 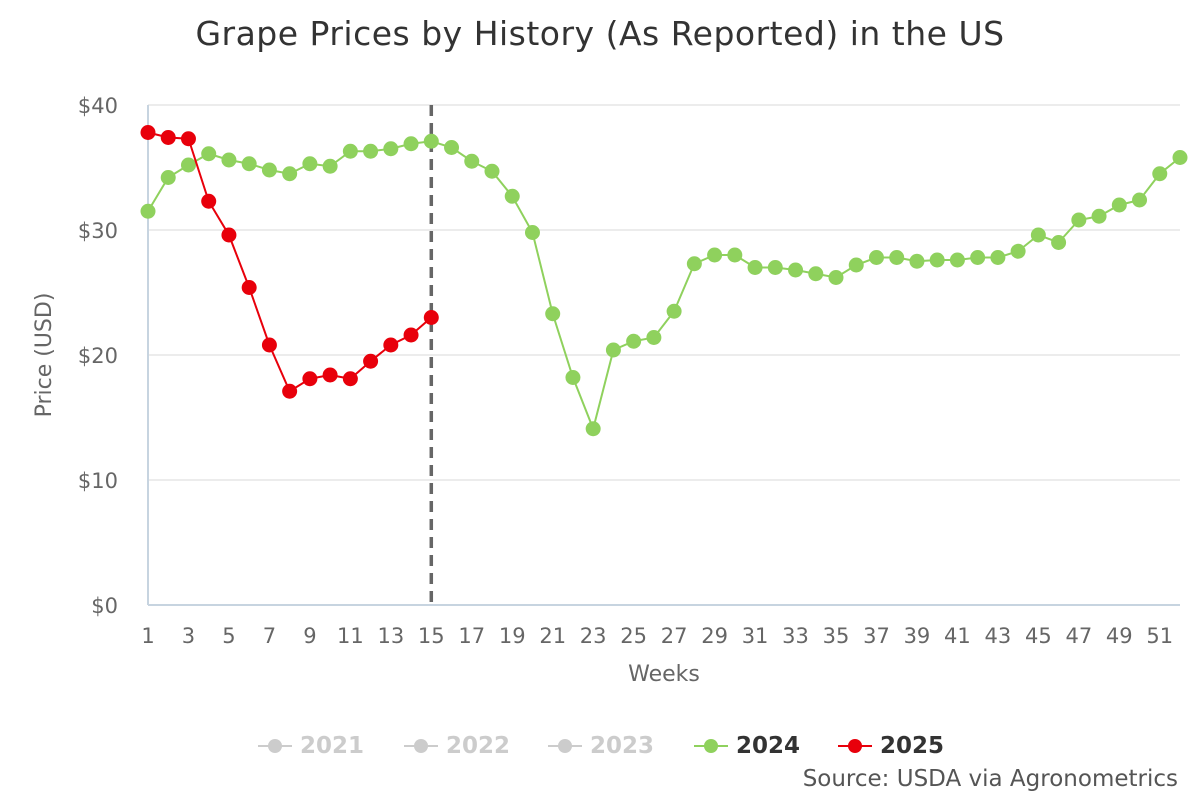 What do you see at coordinates (747, 746) in the screenshot?
I see `legend-item-2024: 2024` at bounding box center [747, 746].